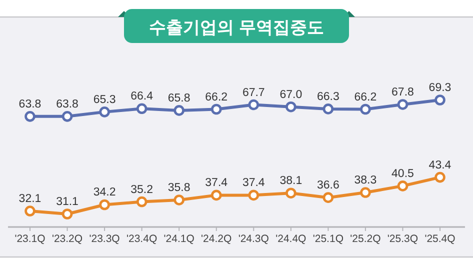 This screenshot has width=473, height=264. Describe the element at coordinates (253, 239) in the screenshot. I see `x-tick-label: '24.3Q` at that location.